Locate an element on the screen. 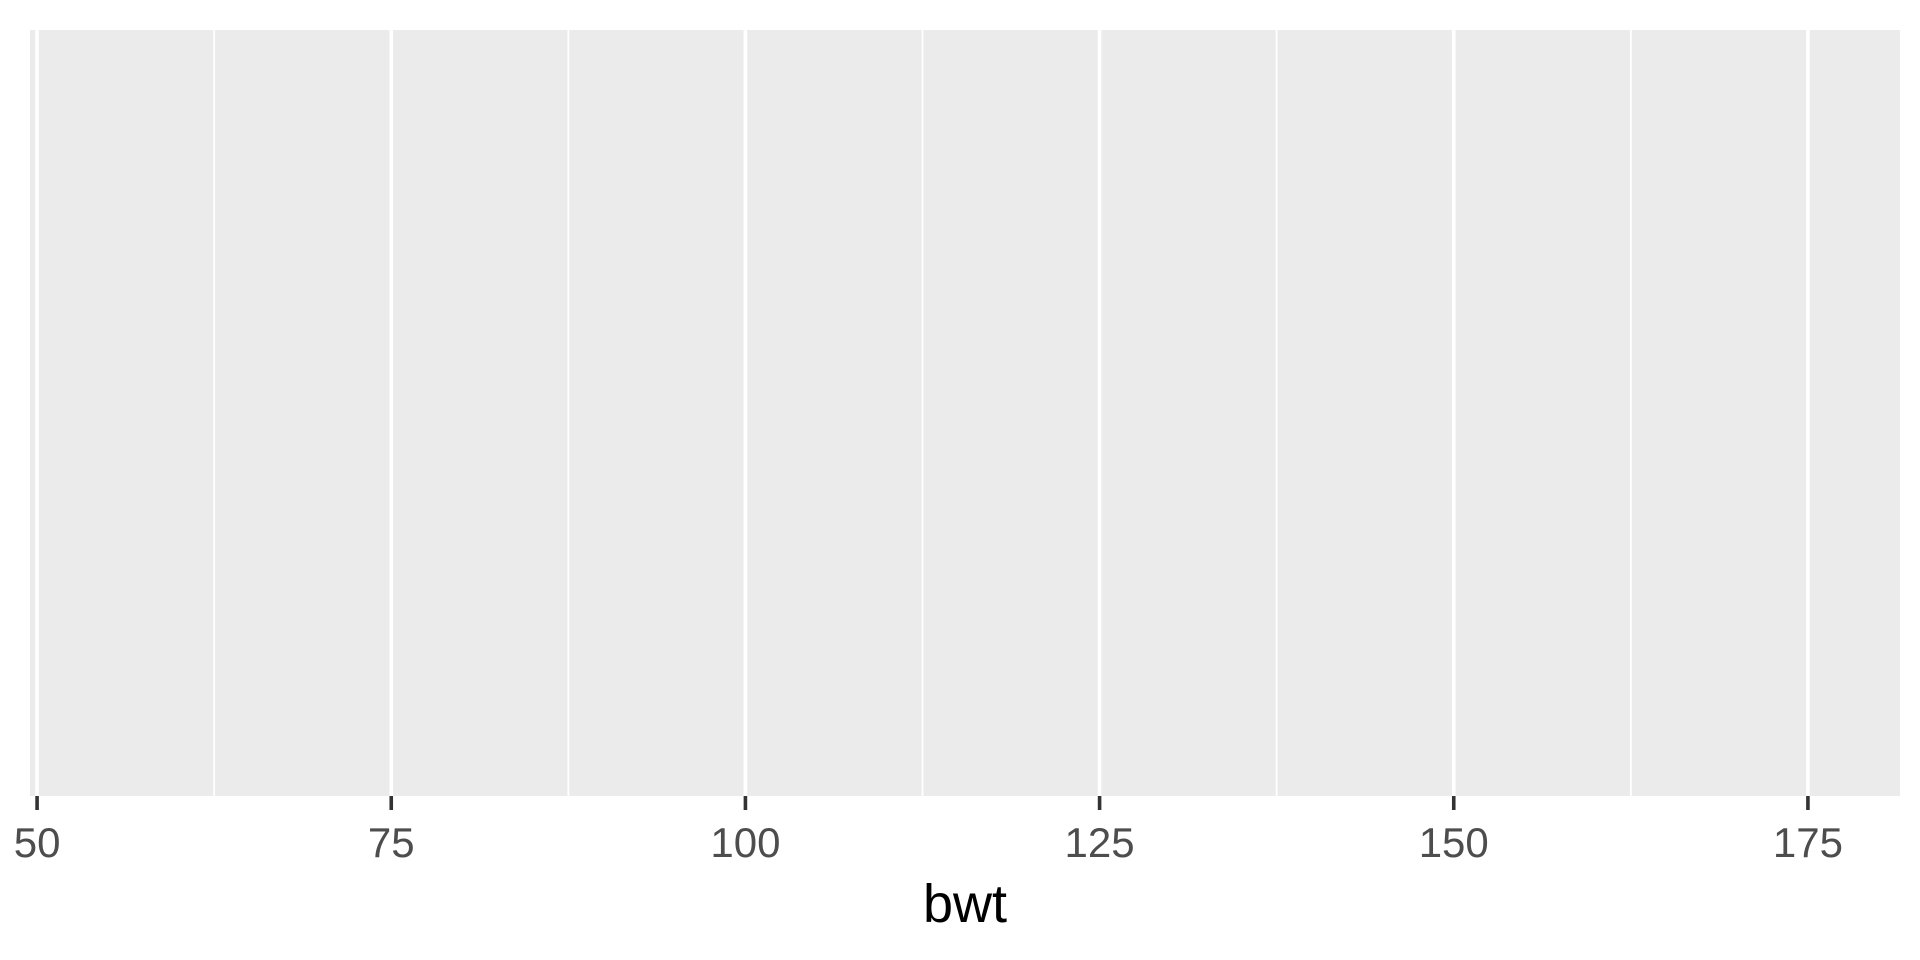 This screenshot has width=1920, height=960. x-tick-label: 150 is located at coordinates (1454, 842).